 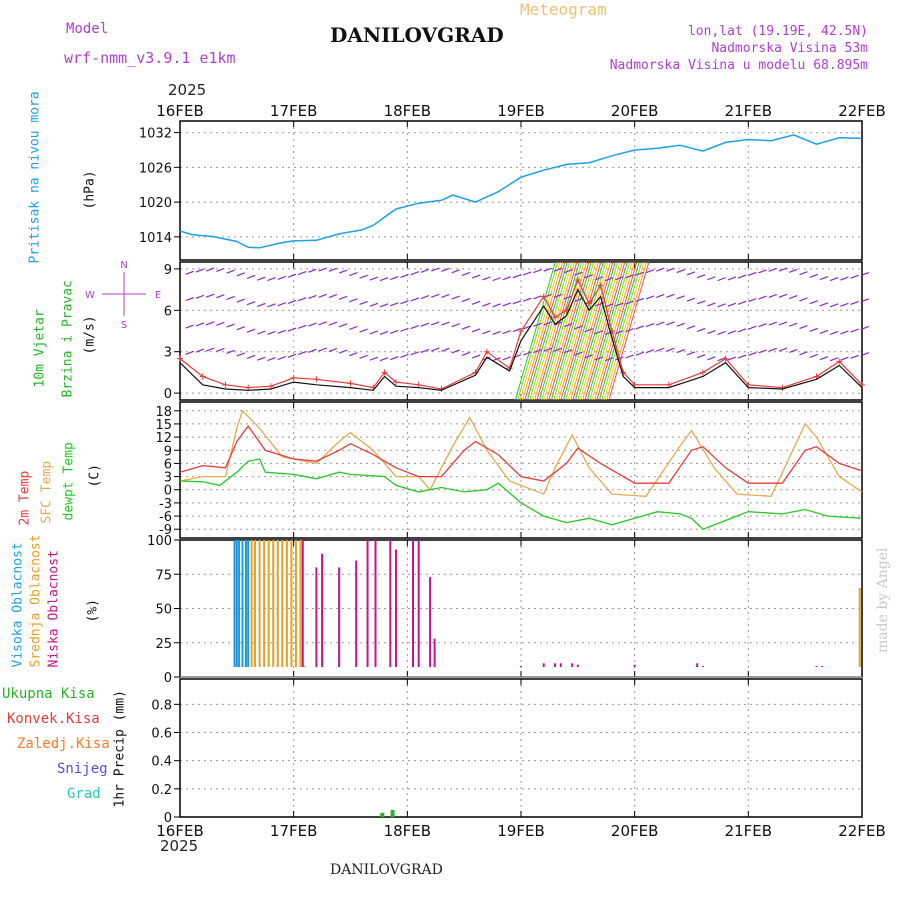 I want to click on panel-frame, so click(x=521, y=190).